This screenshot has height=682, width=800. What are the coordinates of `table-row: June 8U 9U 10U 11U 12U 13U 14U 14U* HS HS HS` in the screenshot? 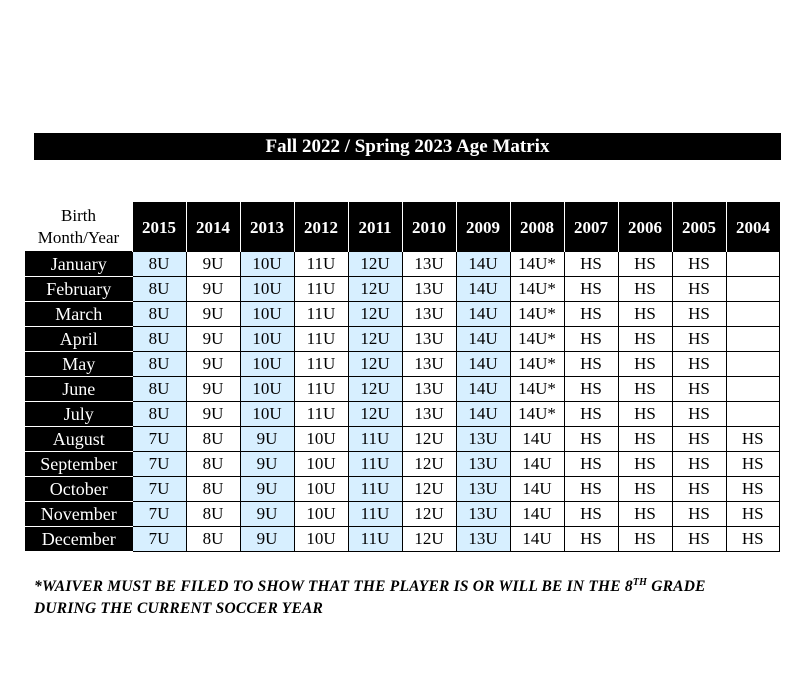 It's located at (402, 389).